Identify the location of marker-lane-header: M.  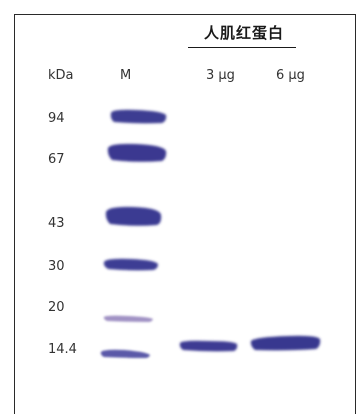
(126, 75).